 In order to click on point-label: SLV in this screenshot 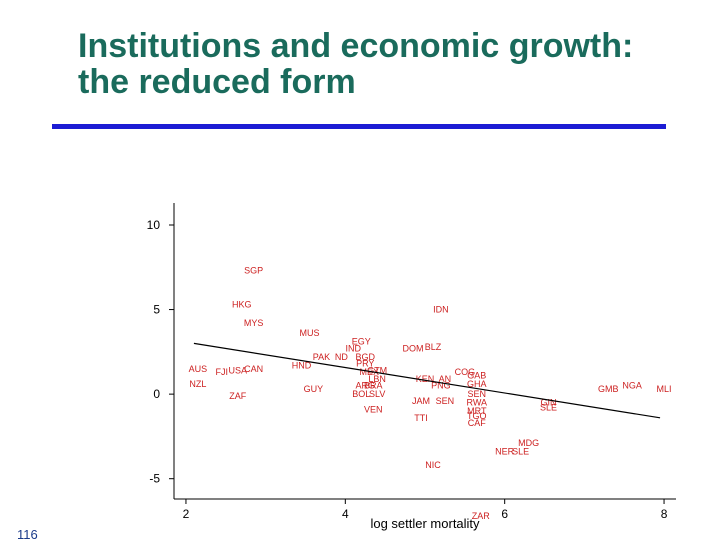, I will do `click(377, 394)`.